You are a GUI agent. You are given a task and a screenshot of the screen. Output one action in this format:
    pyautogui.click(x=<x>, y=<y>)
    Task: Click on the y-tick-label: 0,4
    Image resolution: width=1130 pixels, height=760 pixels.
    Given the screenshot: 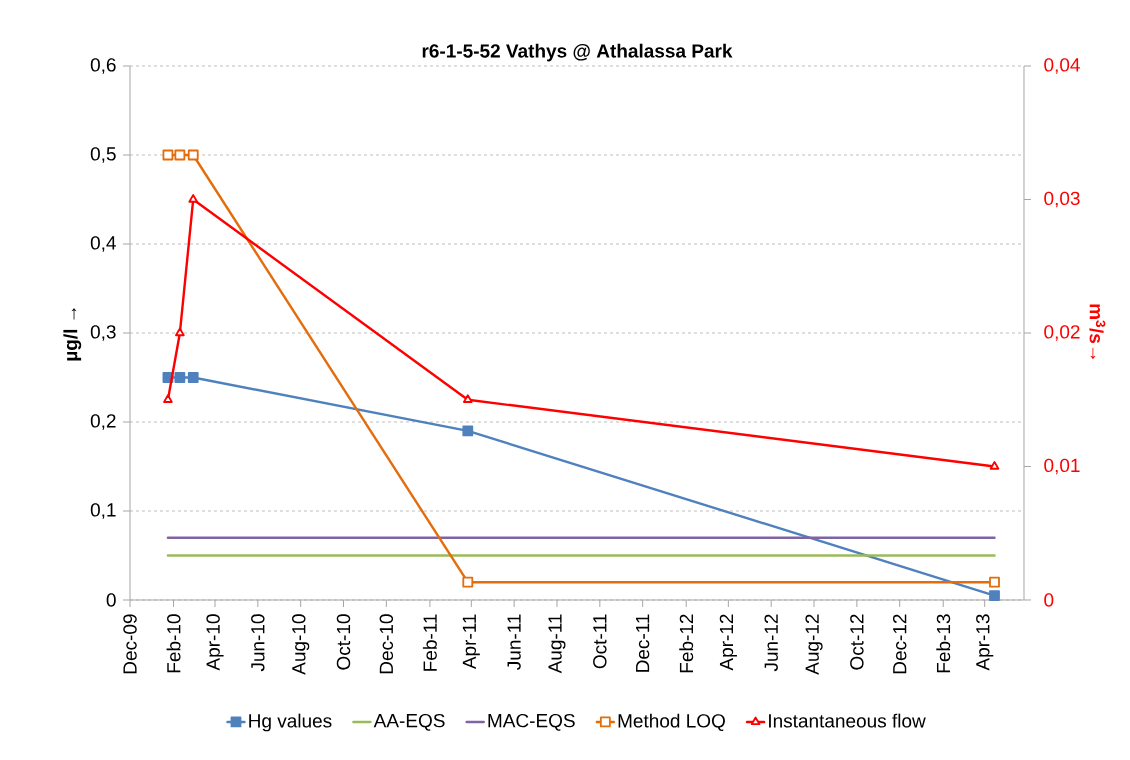 What is the action you would take?
    pyautogui.click(x=103, y=244)
    